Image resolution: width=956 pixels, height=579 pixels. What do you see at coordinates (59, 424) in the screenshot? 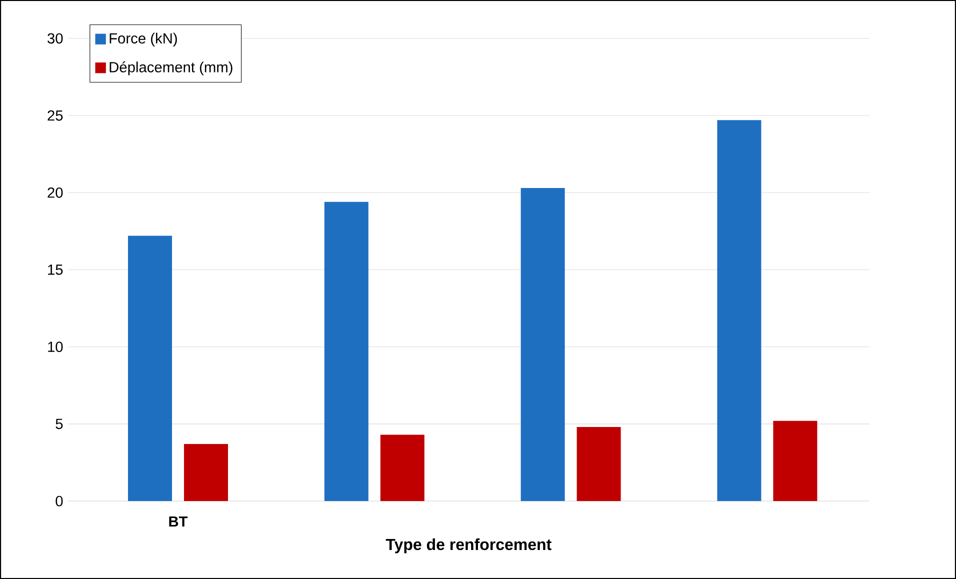
I see `y-tick-label: 5` at bounding box center [59, 424].